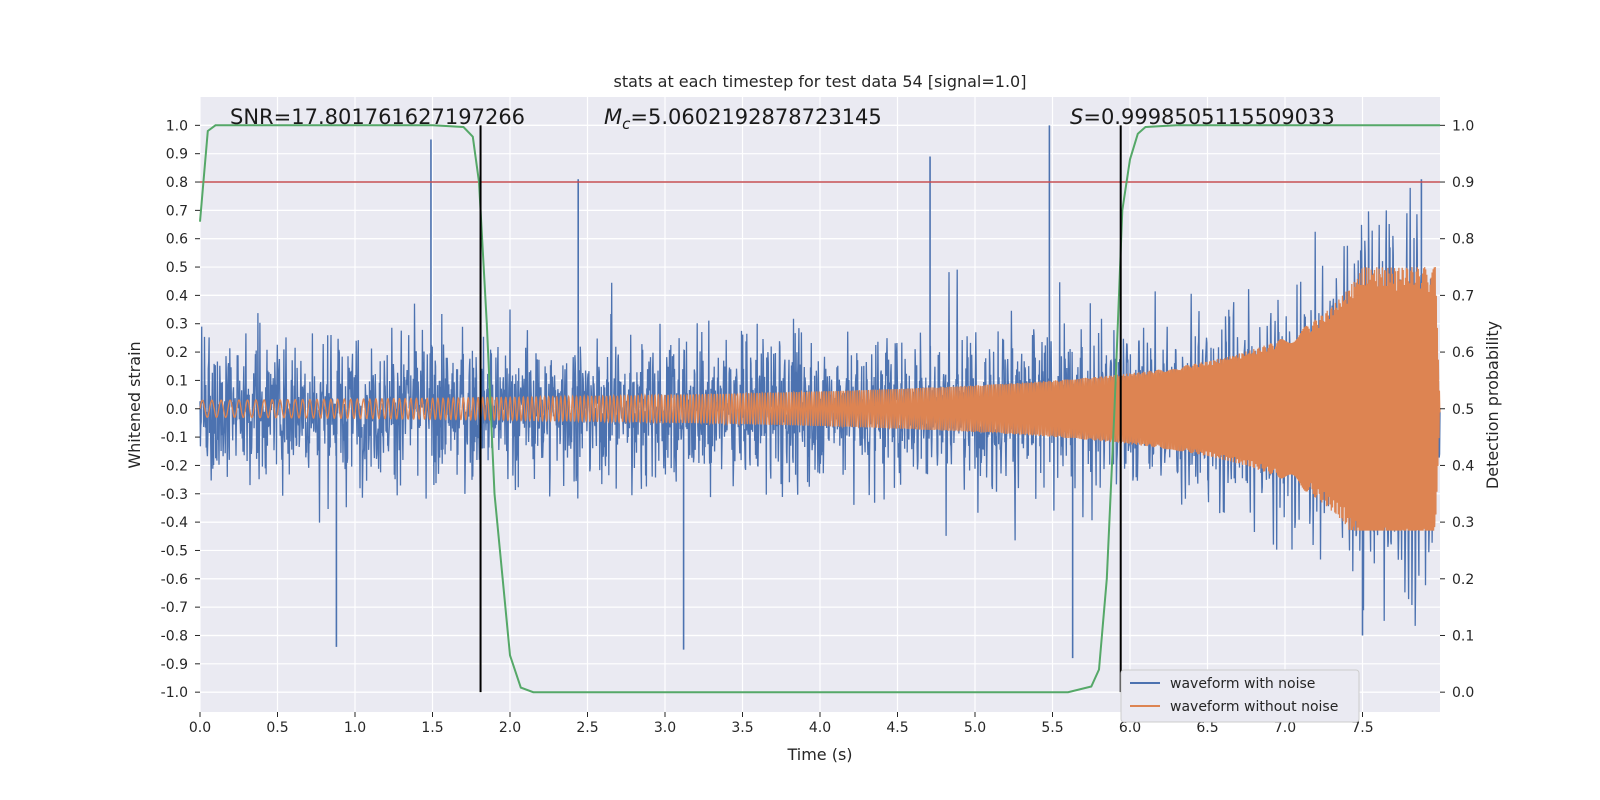 The width and height of the screenshot is (1600, 800). Describe the element at coordinates (174, 551) in the screenshot. I see `y-left-tick-label: -0.5` at that location.